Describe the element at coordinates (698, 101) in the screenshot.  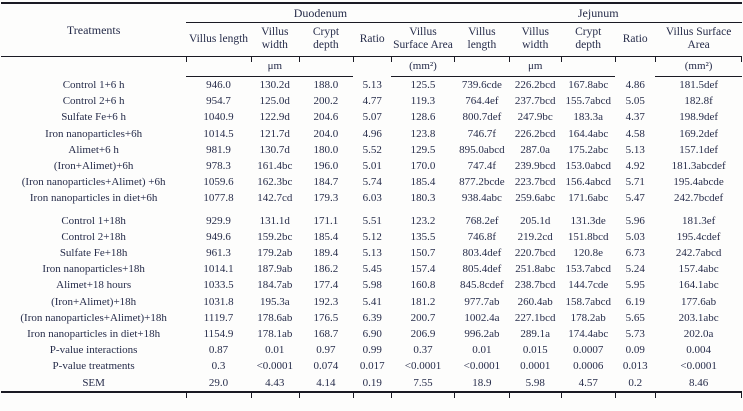
I see `value-cell: 182.8f` at that location.